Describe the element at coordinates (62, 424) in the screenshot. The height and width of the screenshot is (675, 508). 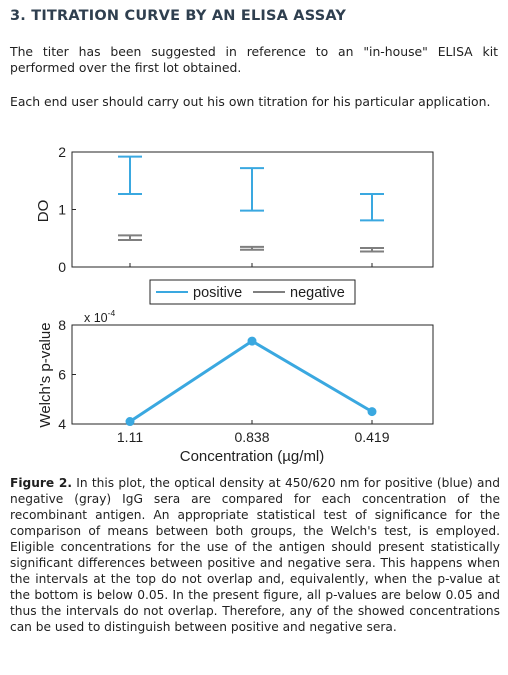
I see `bottom-y-tick-label: 4` at that location.